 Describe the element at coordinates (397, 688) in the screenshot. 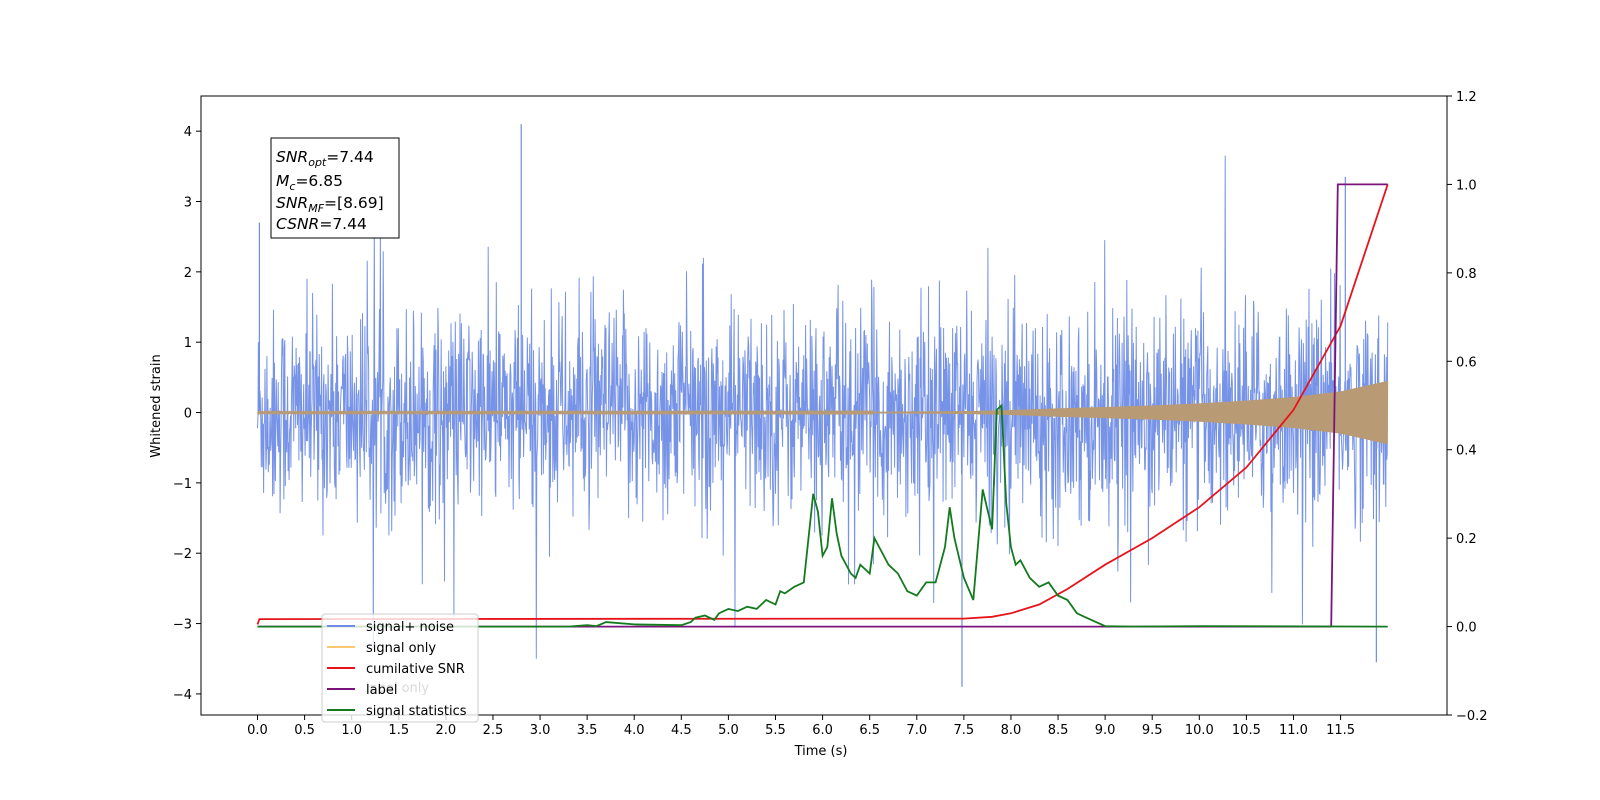

I see `legend-hidden-entry-label-only: label only` at that location.